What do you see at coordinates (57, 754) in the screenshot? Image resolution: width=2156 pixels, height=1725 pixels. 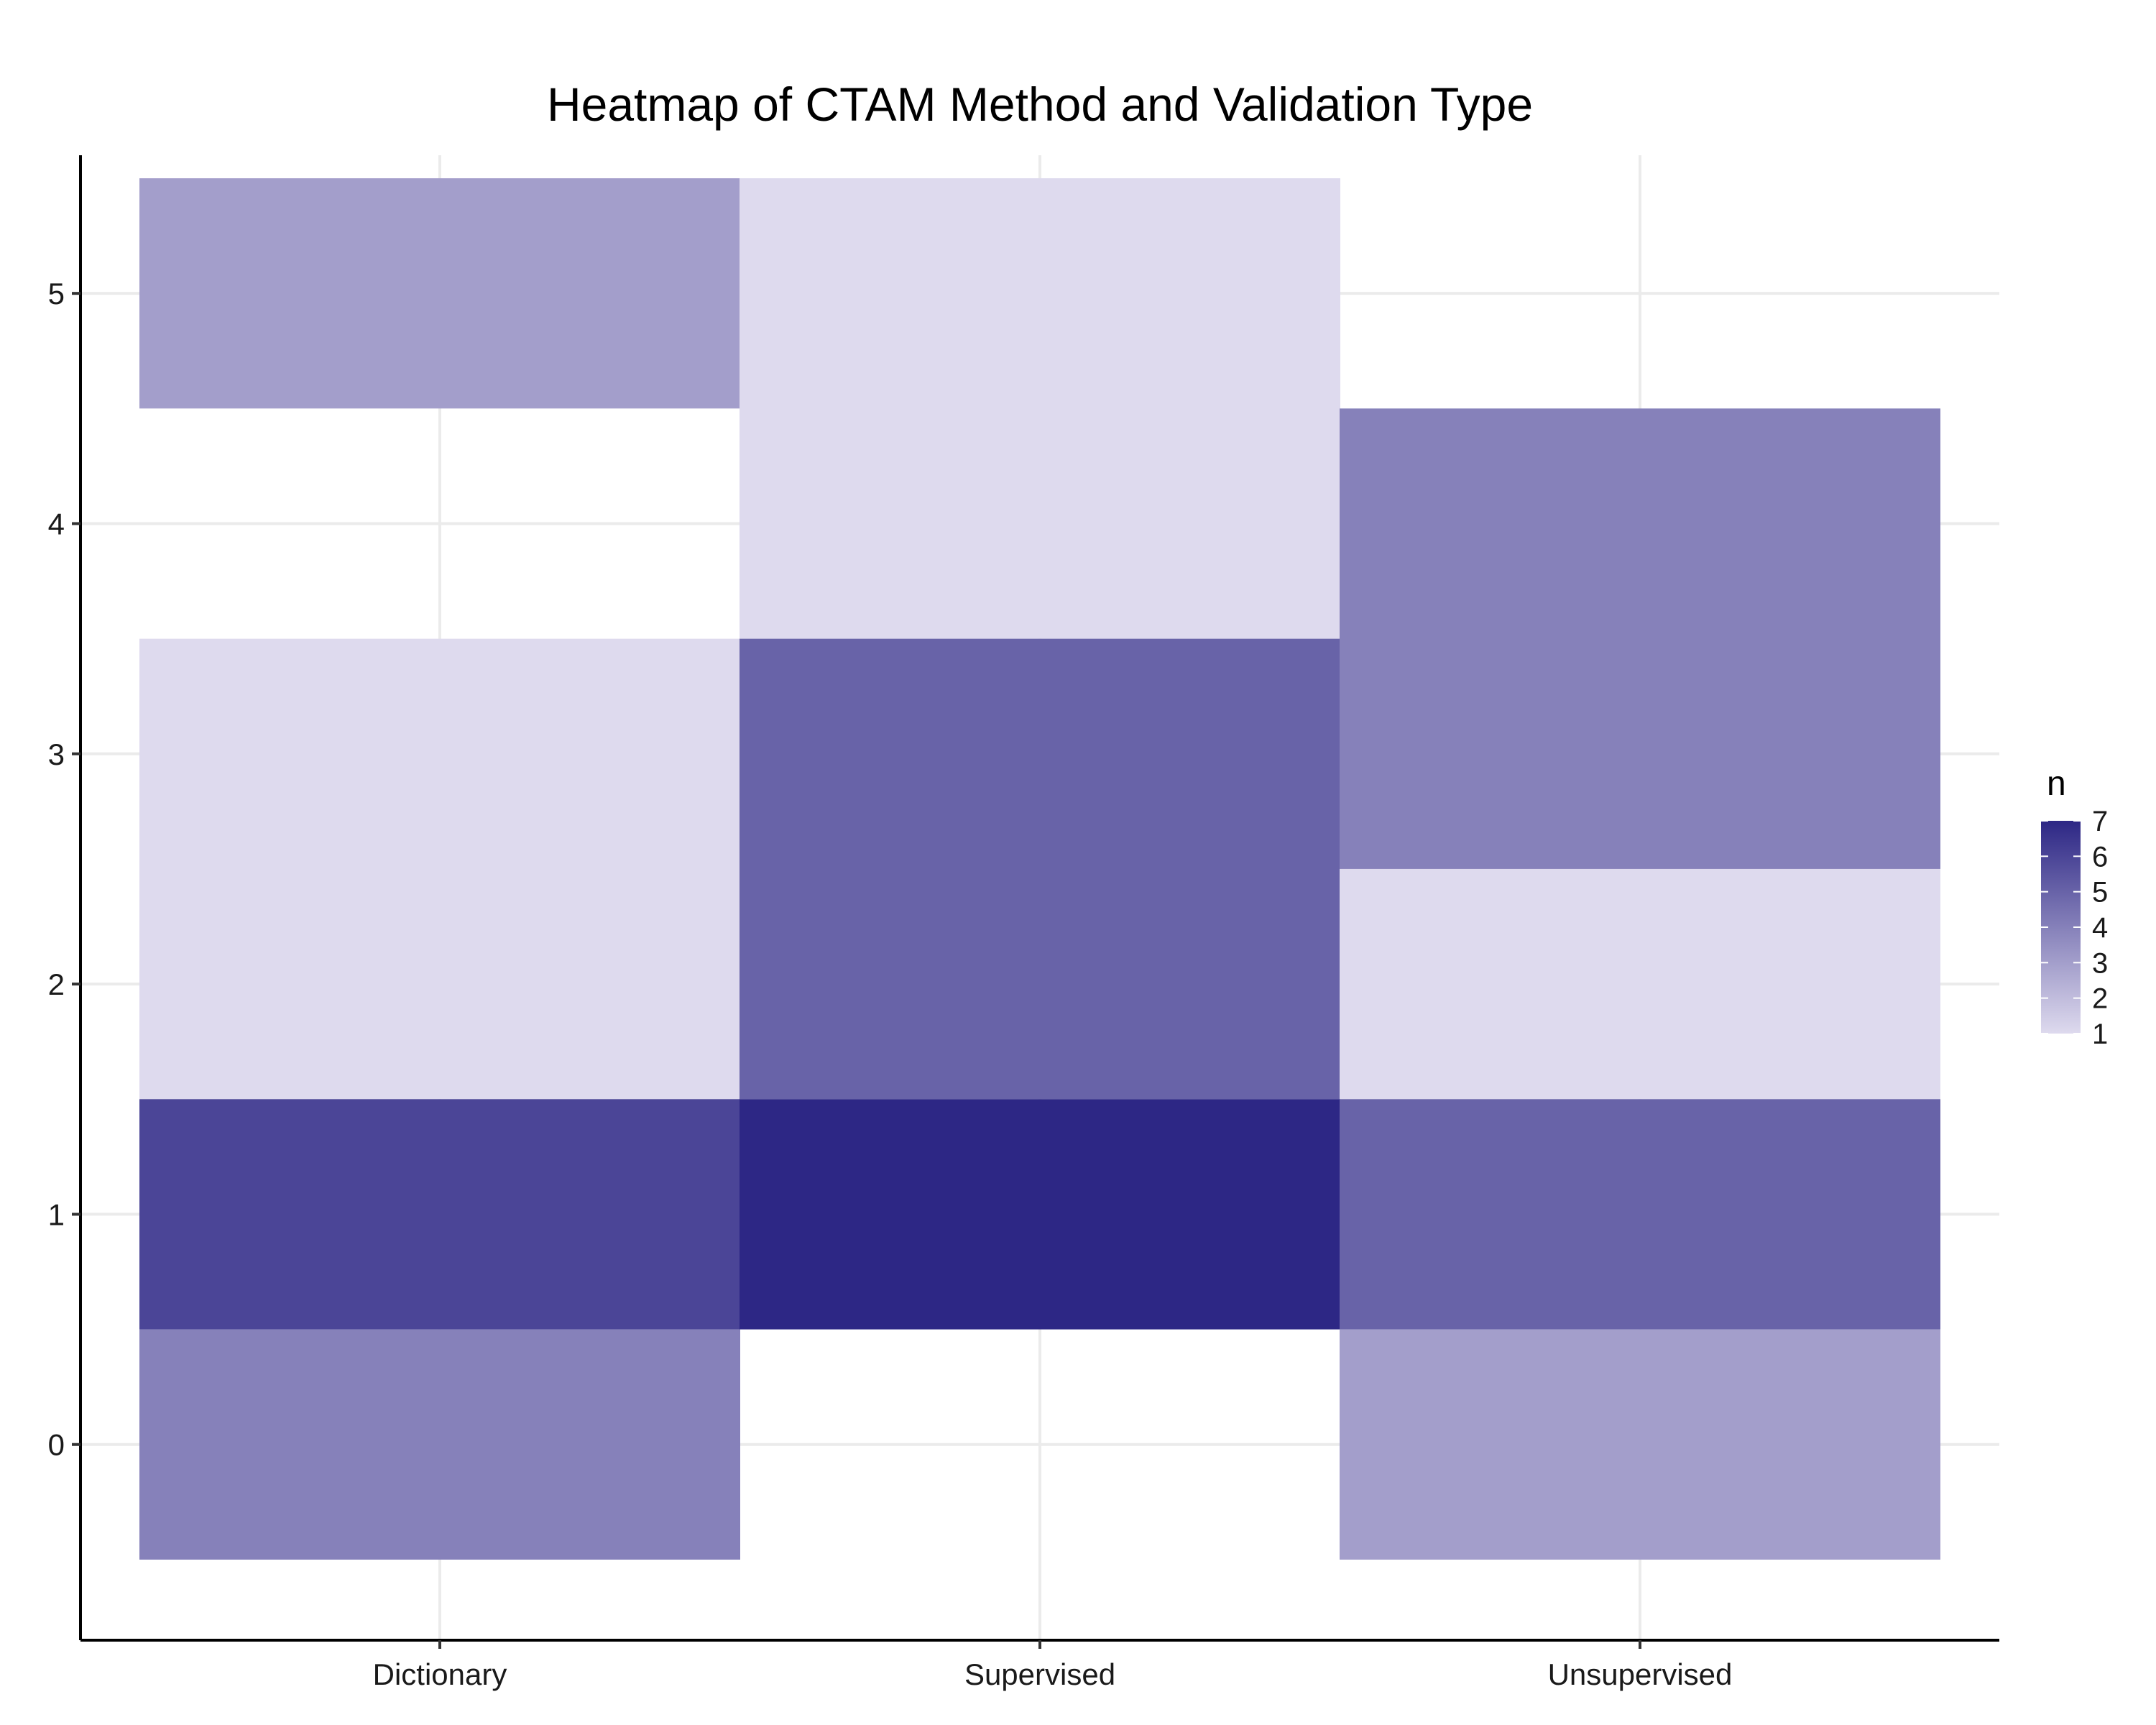 I see `y-tick-label: 3` at bounding box center [57, 754].